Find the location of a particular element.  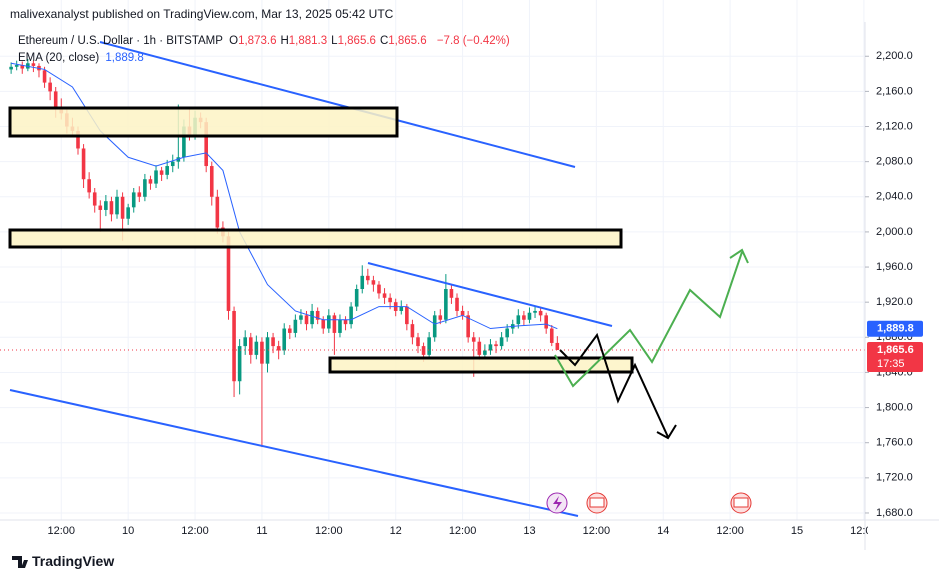

x-tick-label: 15 is located at coordinates (797, 531).